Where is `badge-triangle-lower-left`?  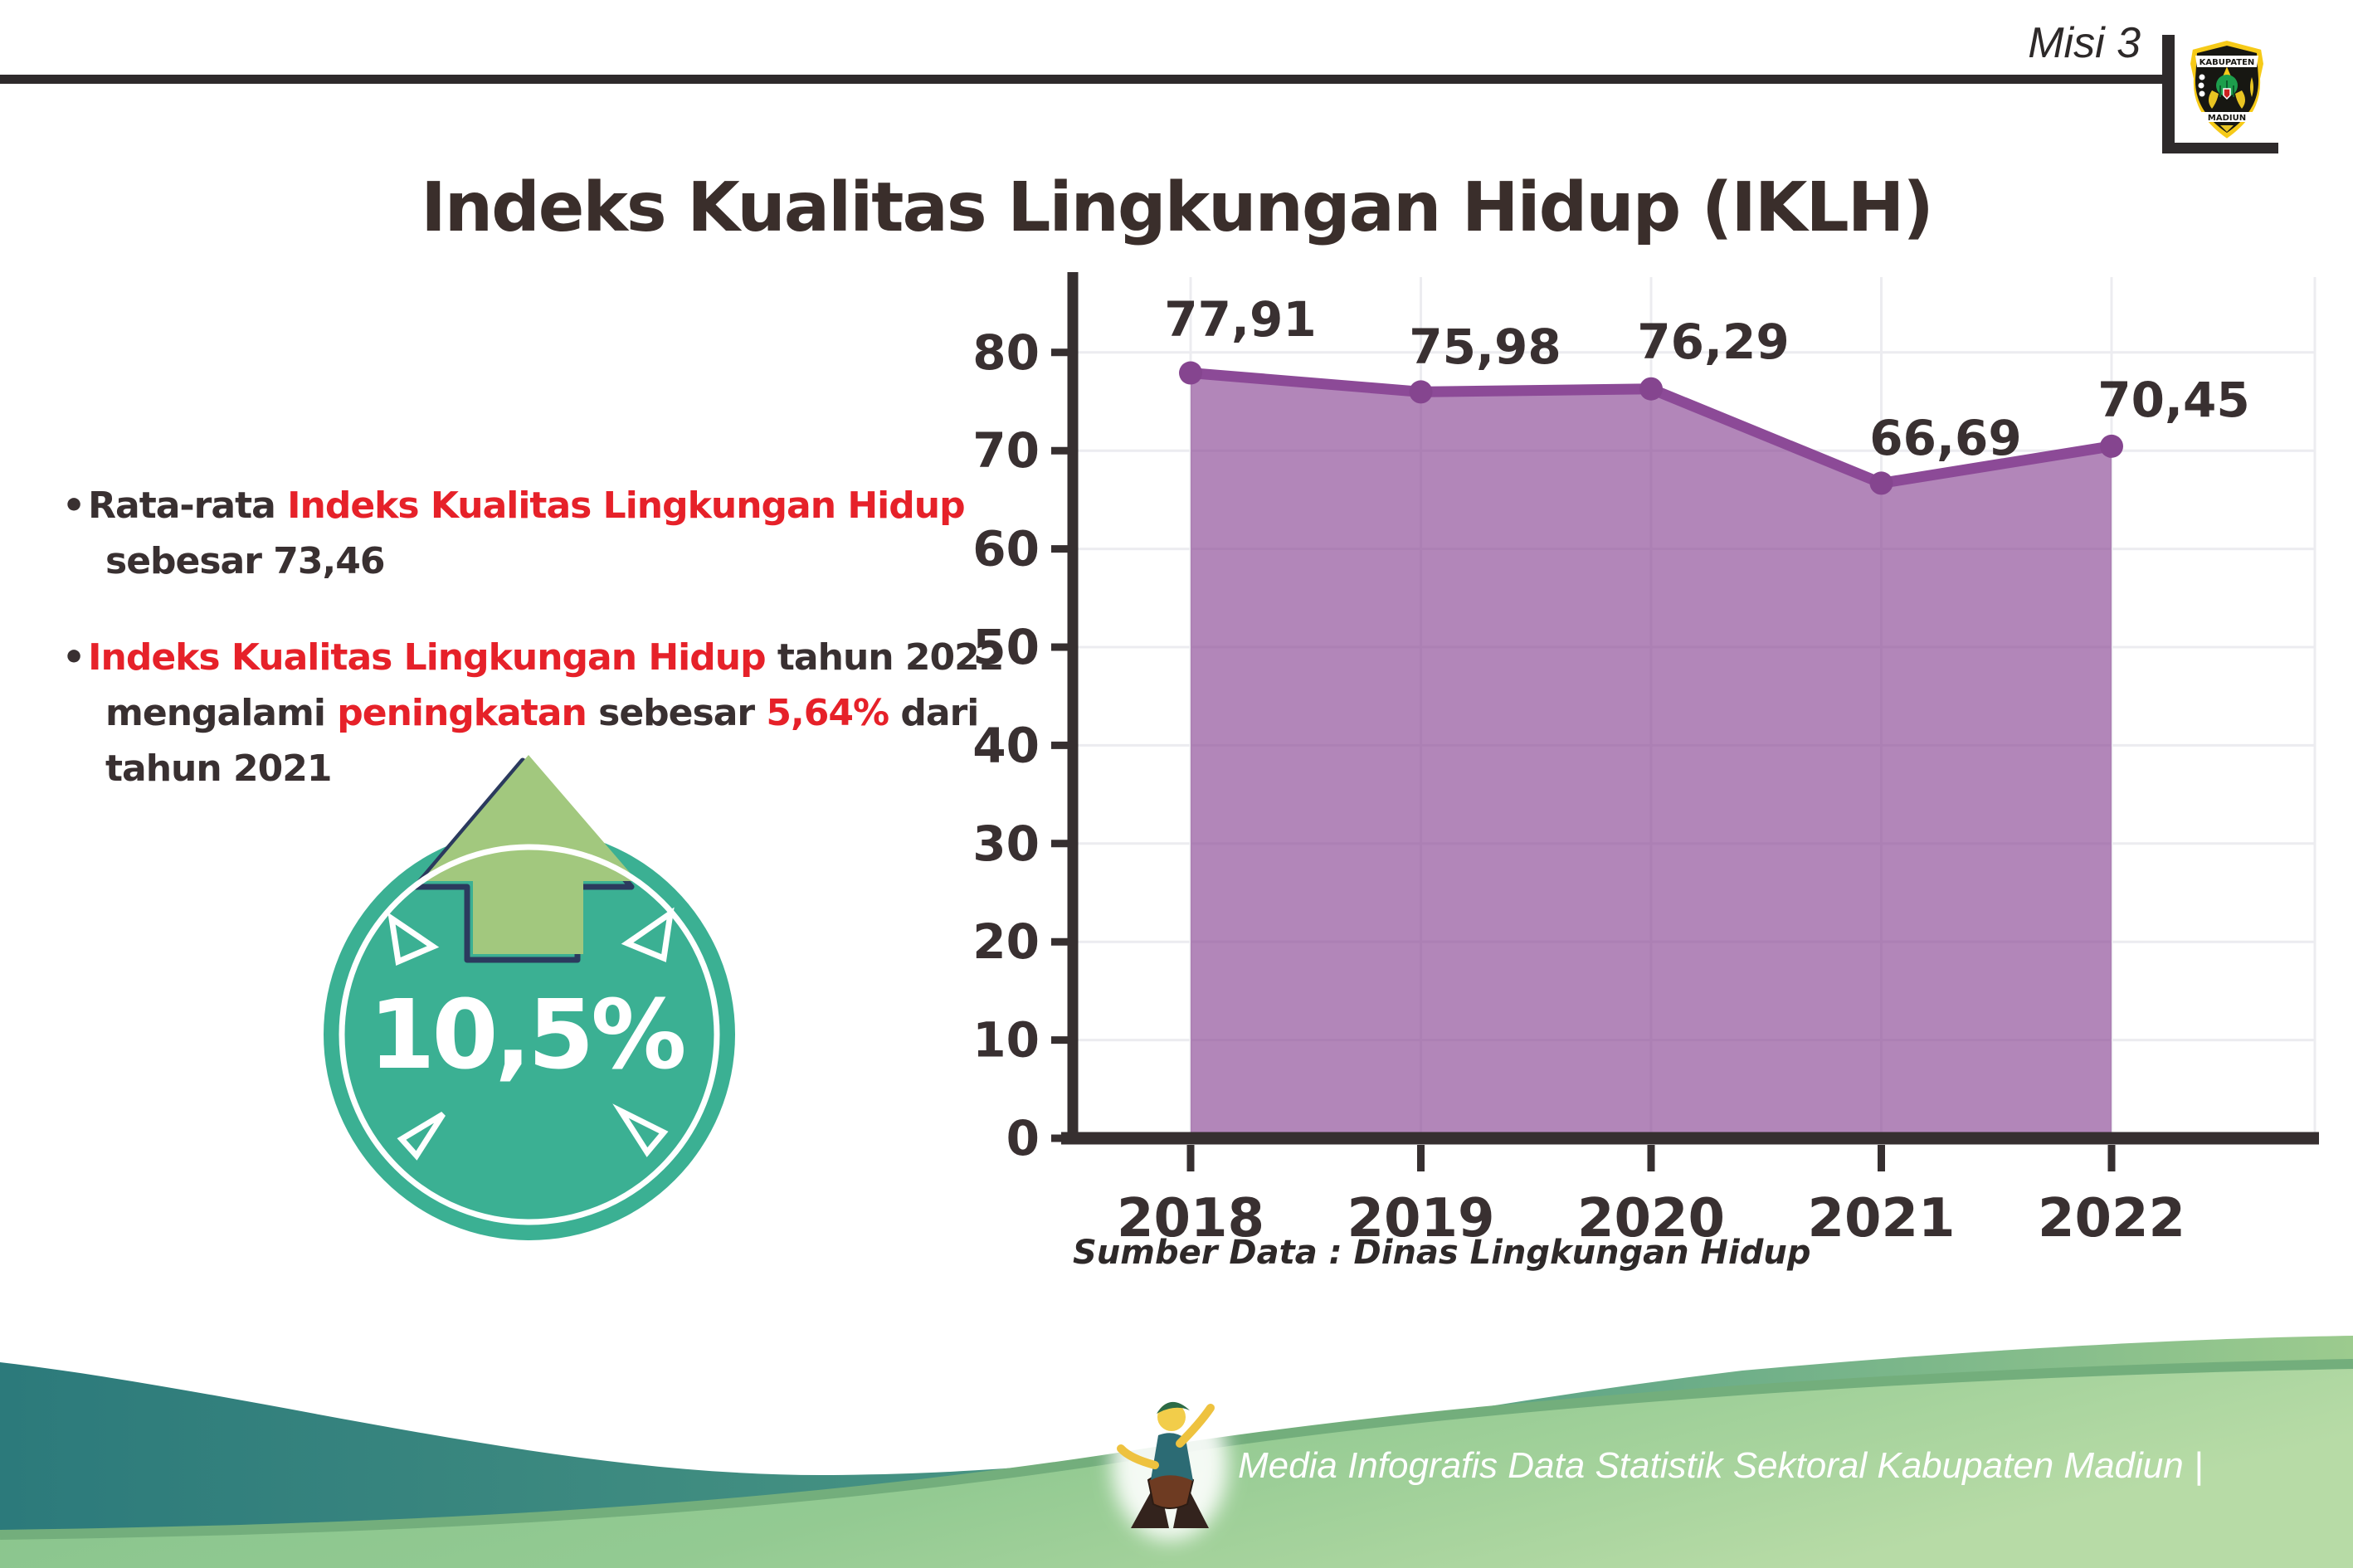 badge-triangle-lower-left is located at coordinates (421, 1136).